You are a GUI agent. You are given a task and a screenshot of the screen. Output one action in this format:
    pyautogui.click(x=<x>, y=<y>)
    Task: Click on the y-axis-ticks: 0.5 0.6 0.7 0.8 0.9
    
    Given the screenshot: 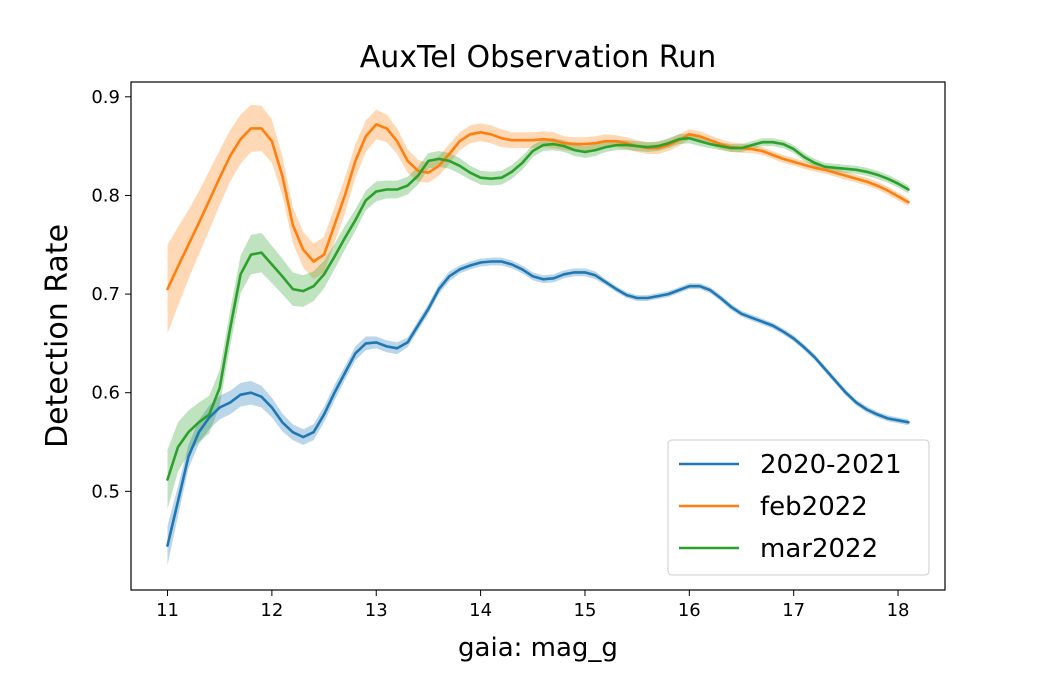 What is the action you would take?
    pyautogui.click(x=111, y=294)
    